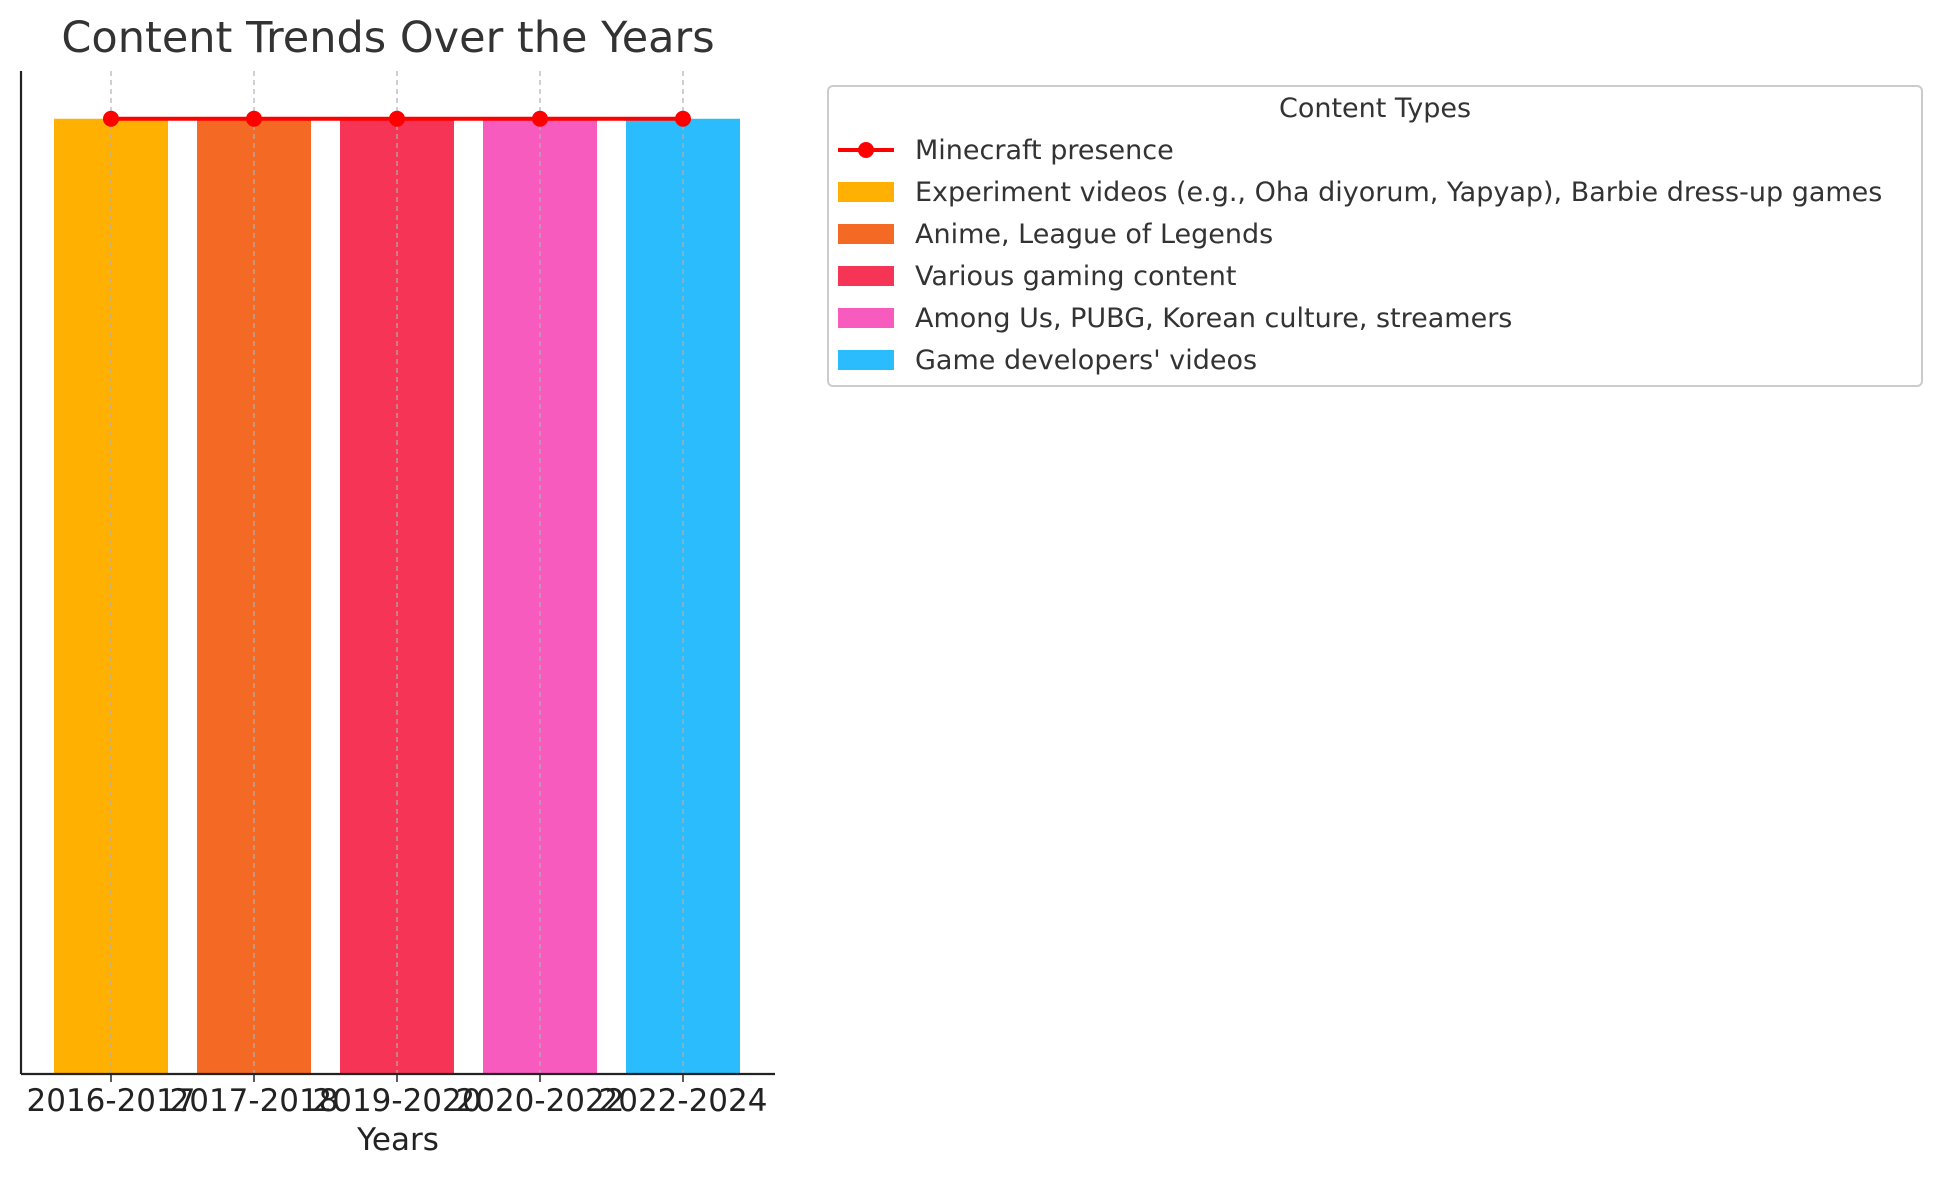 The height and width of the screenshot is (1180, 1940). I want to click on legend-label: Various gaming content, so click(1076, 276).